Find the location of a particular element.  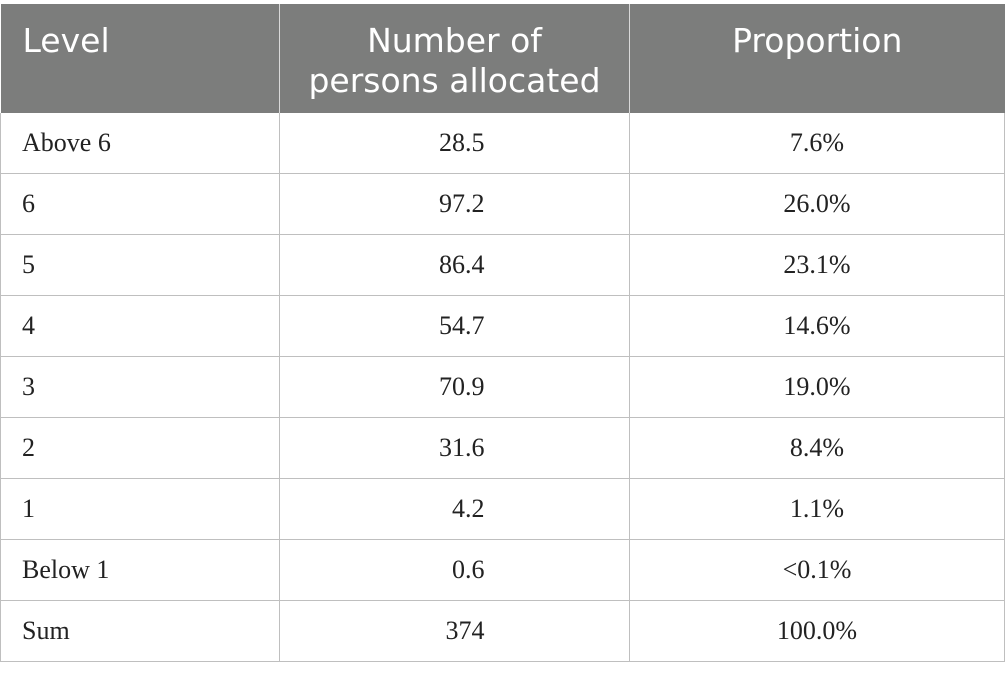

header-number-line2: persons allocated is located at coordinates (454, 80).